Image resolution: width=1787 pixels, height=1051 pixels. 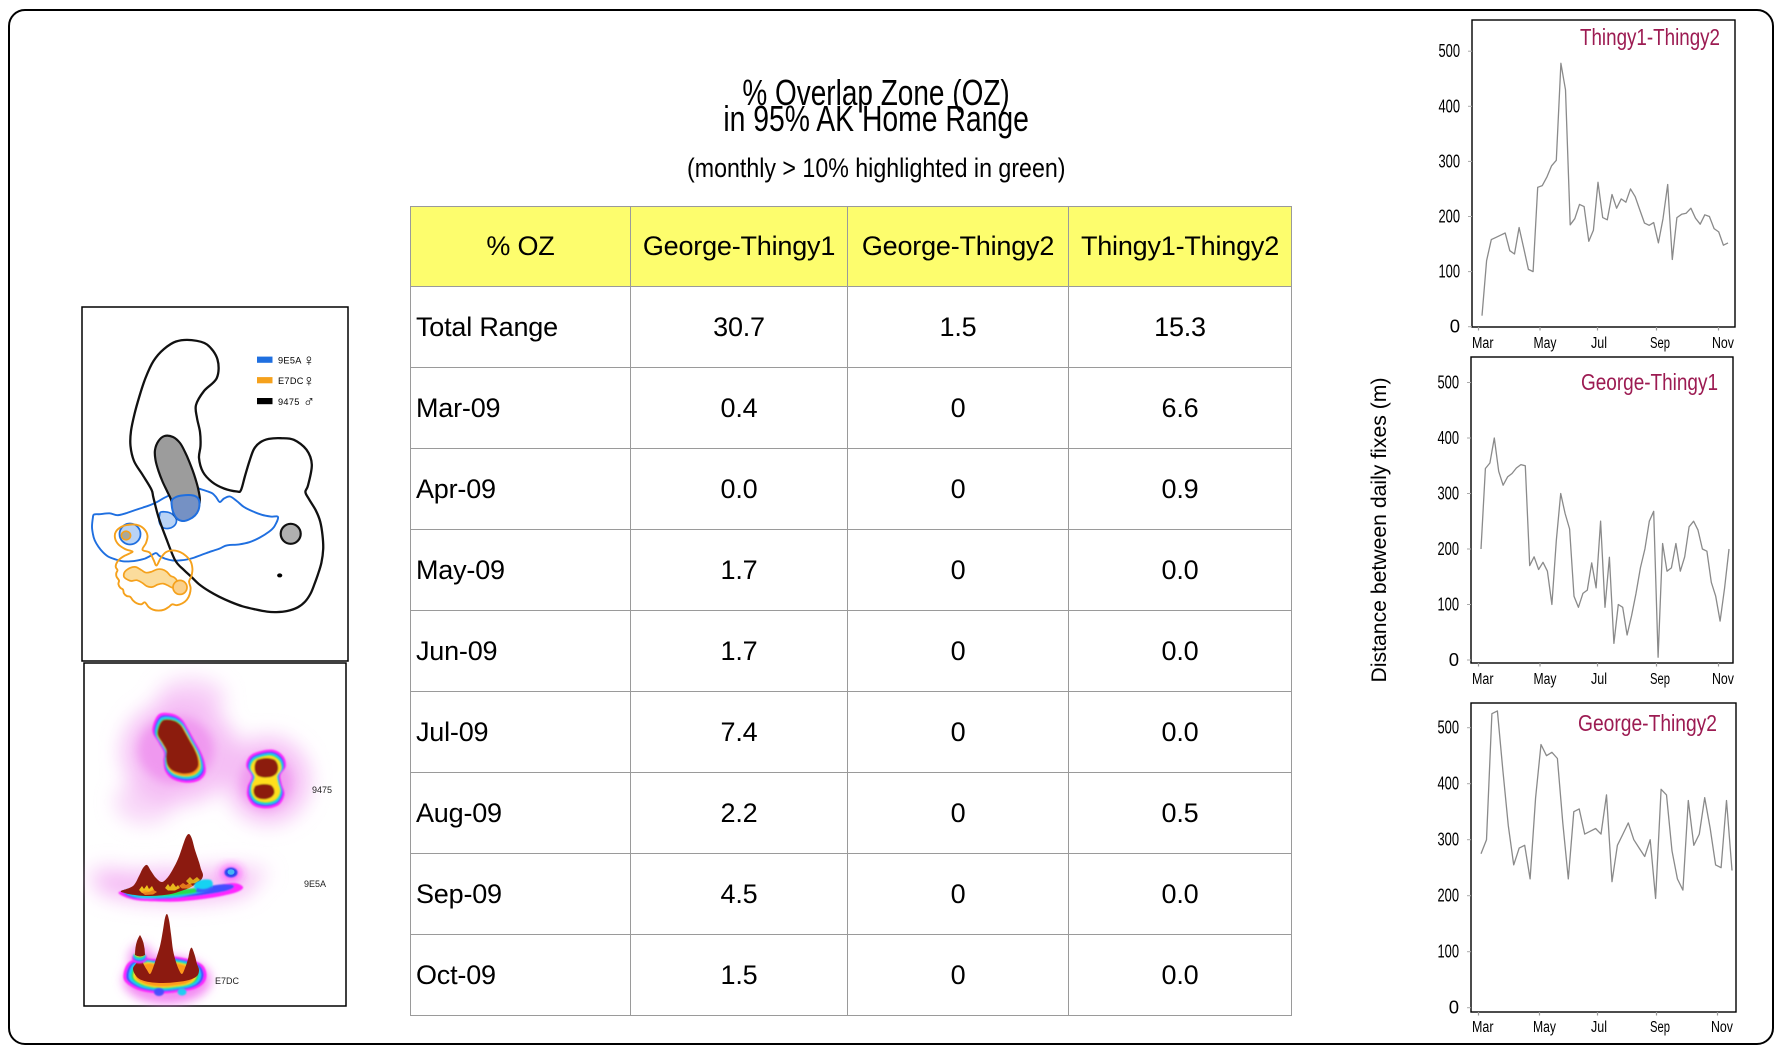 I want to click on svg-text: Thingy1-Thingy2, so click(x=1650, y=37).